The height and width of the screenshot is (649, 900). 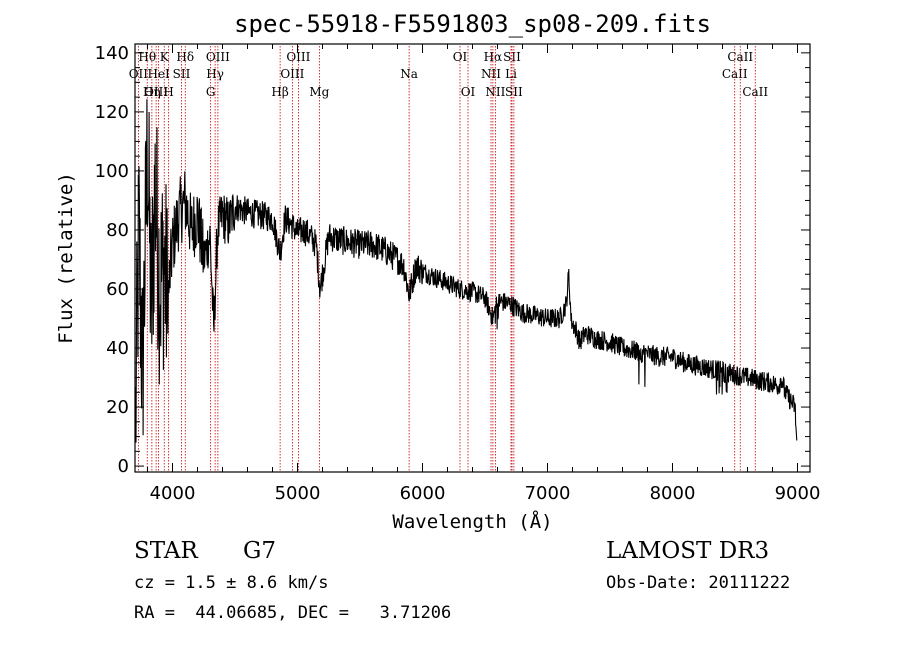 I want to click on spectral-line-label: Hγ, so click(x=215, y=74).